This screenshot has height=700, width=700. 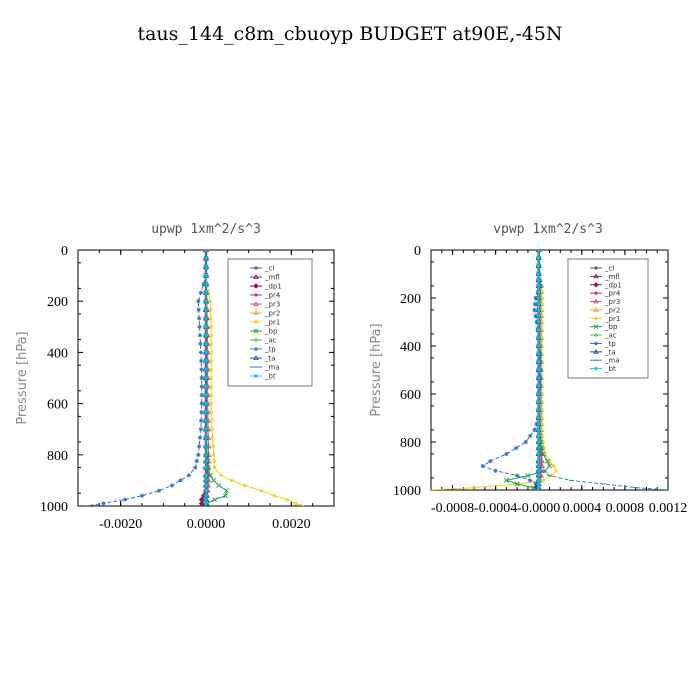 What do you see at coordinates (272, 314) in the screenshot?
I see `legend-label: _pr2` at bounding box center [272, 314].